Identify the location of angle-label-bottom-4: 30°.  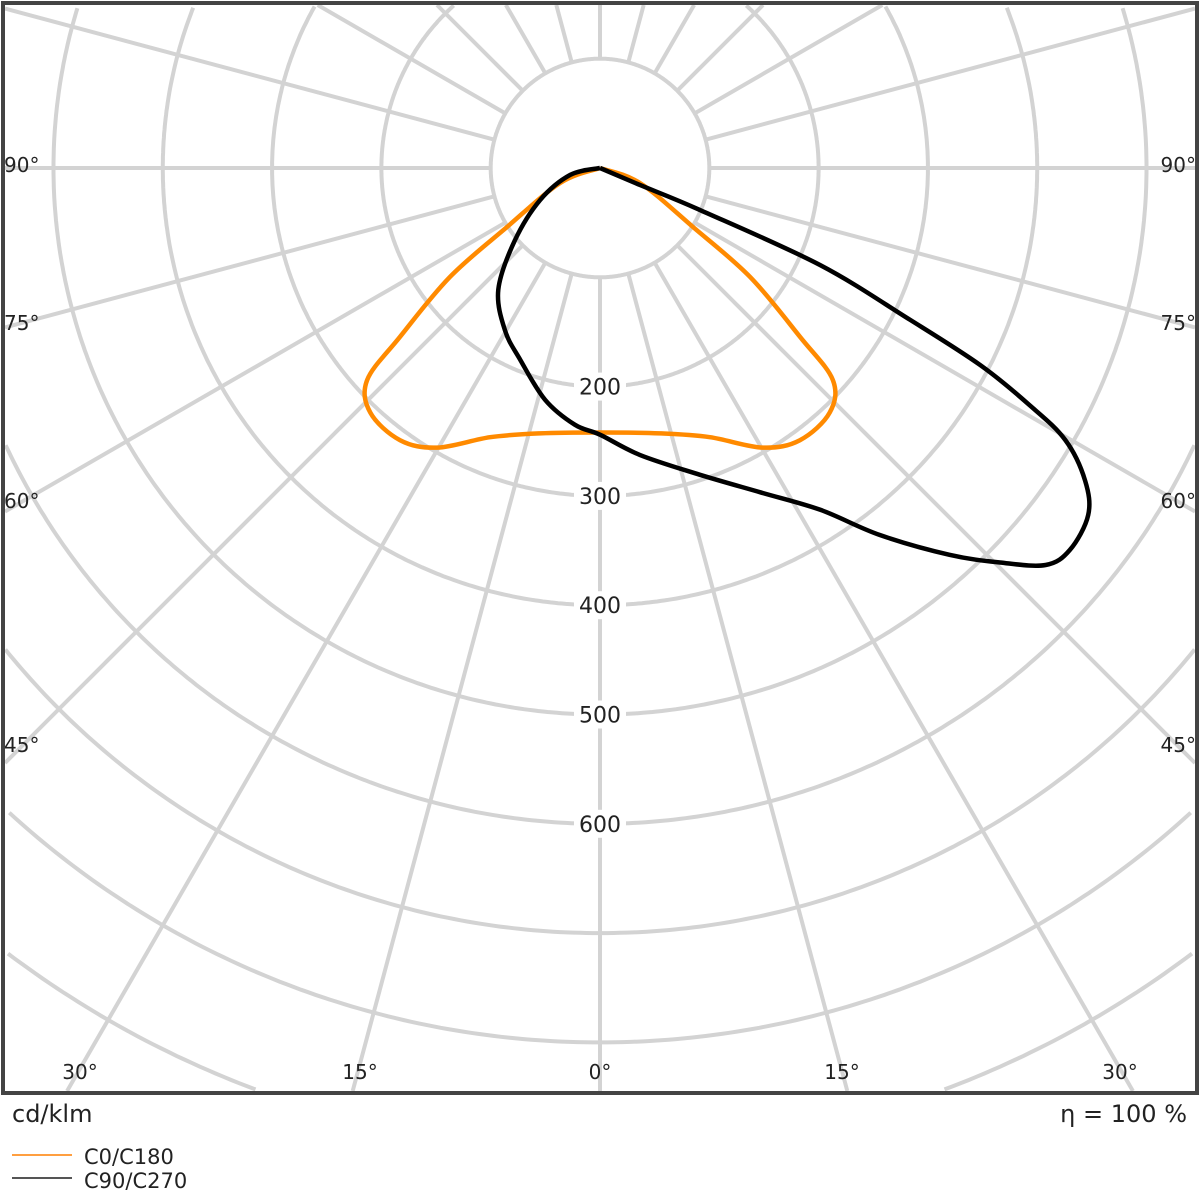
(1119, 1072).